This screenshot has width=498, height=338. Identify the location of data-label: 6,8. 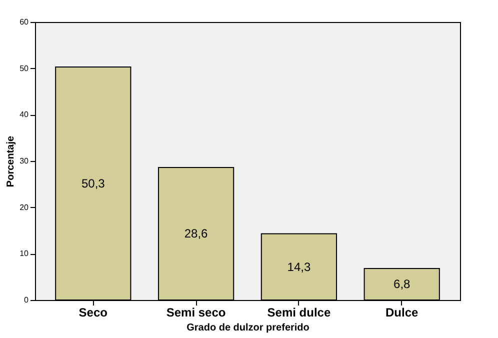
(402, 284).